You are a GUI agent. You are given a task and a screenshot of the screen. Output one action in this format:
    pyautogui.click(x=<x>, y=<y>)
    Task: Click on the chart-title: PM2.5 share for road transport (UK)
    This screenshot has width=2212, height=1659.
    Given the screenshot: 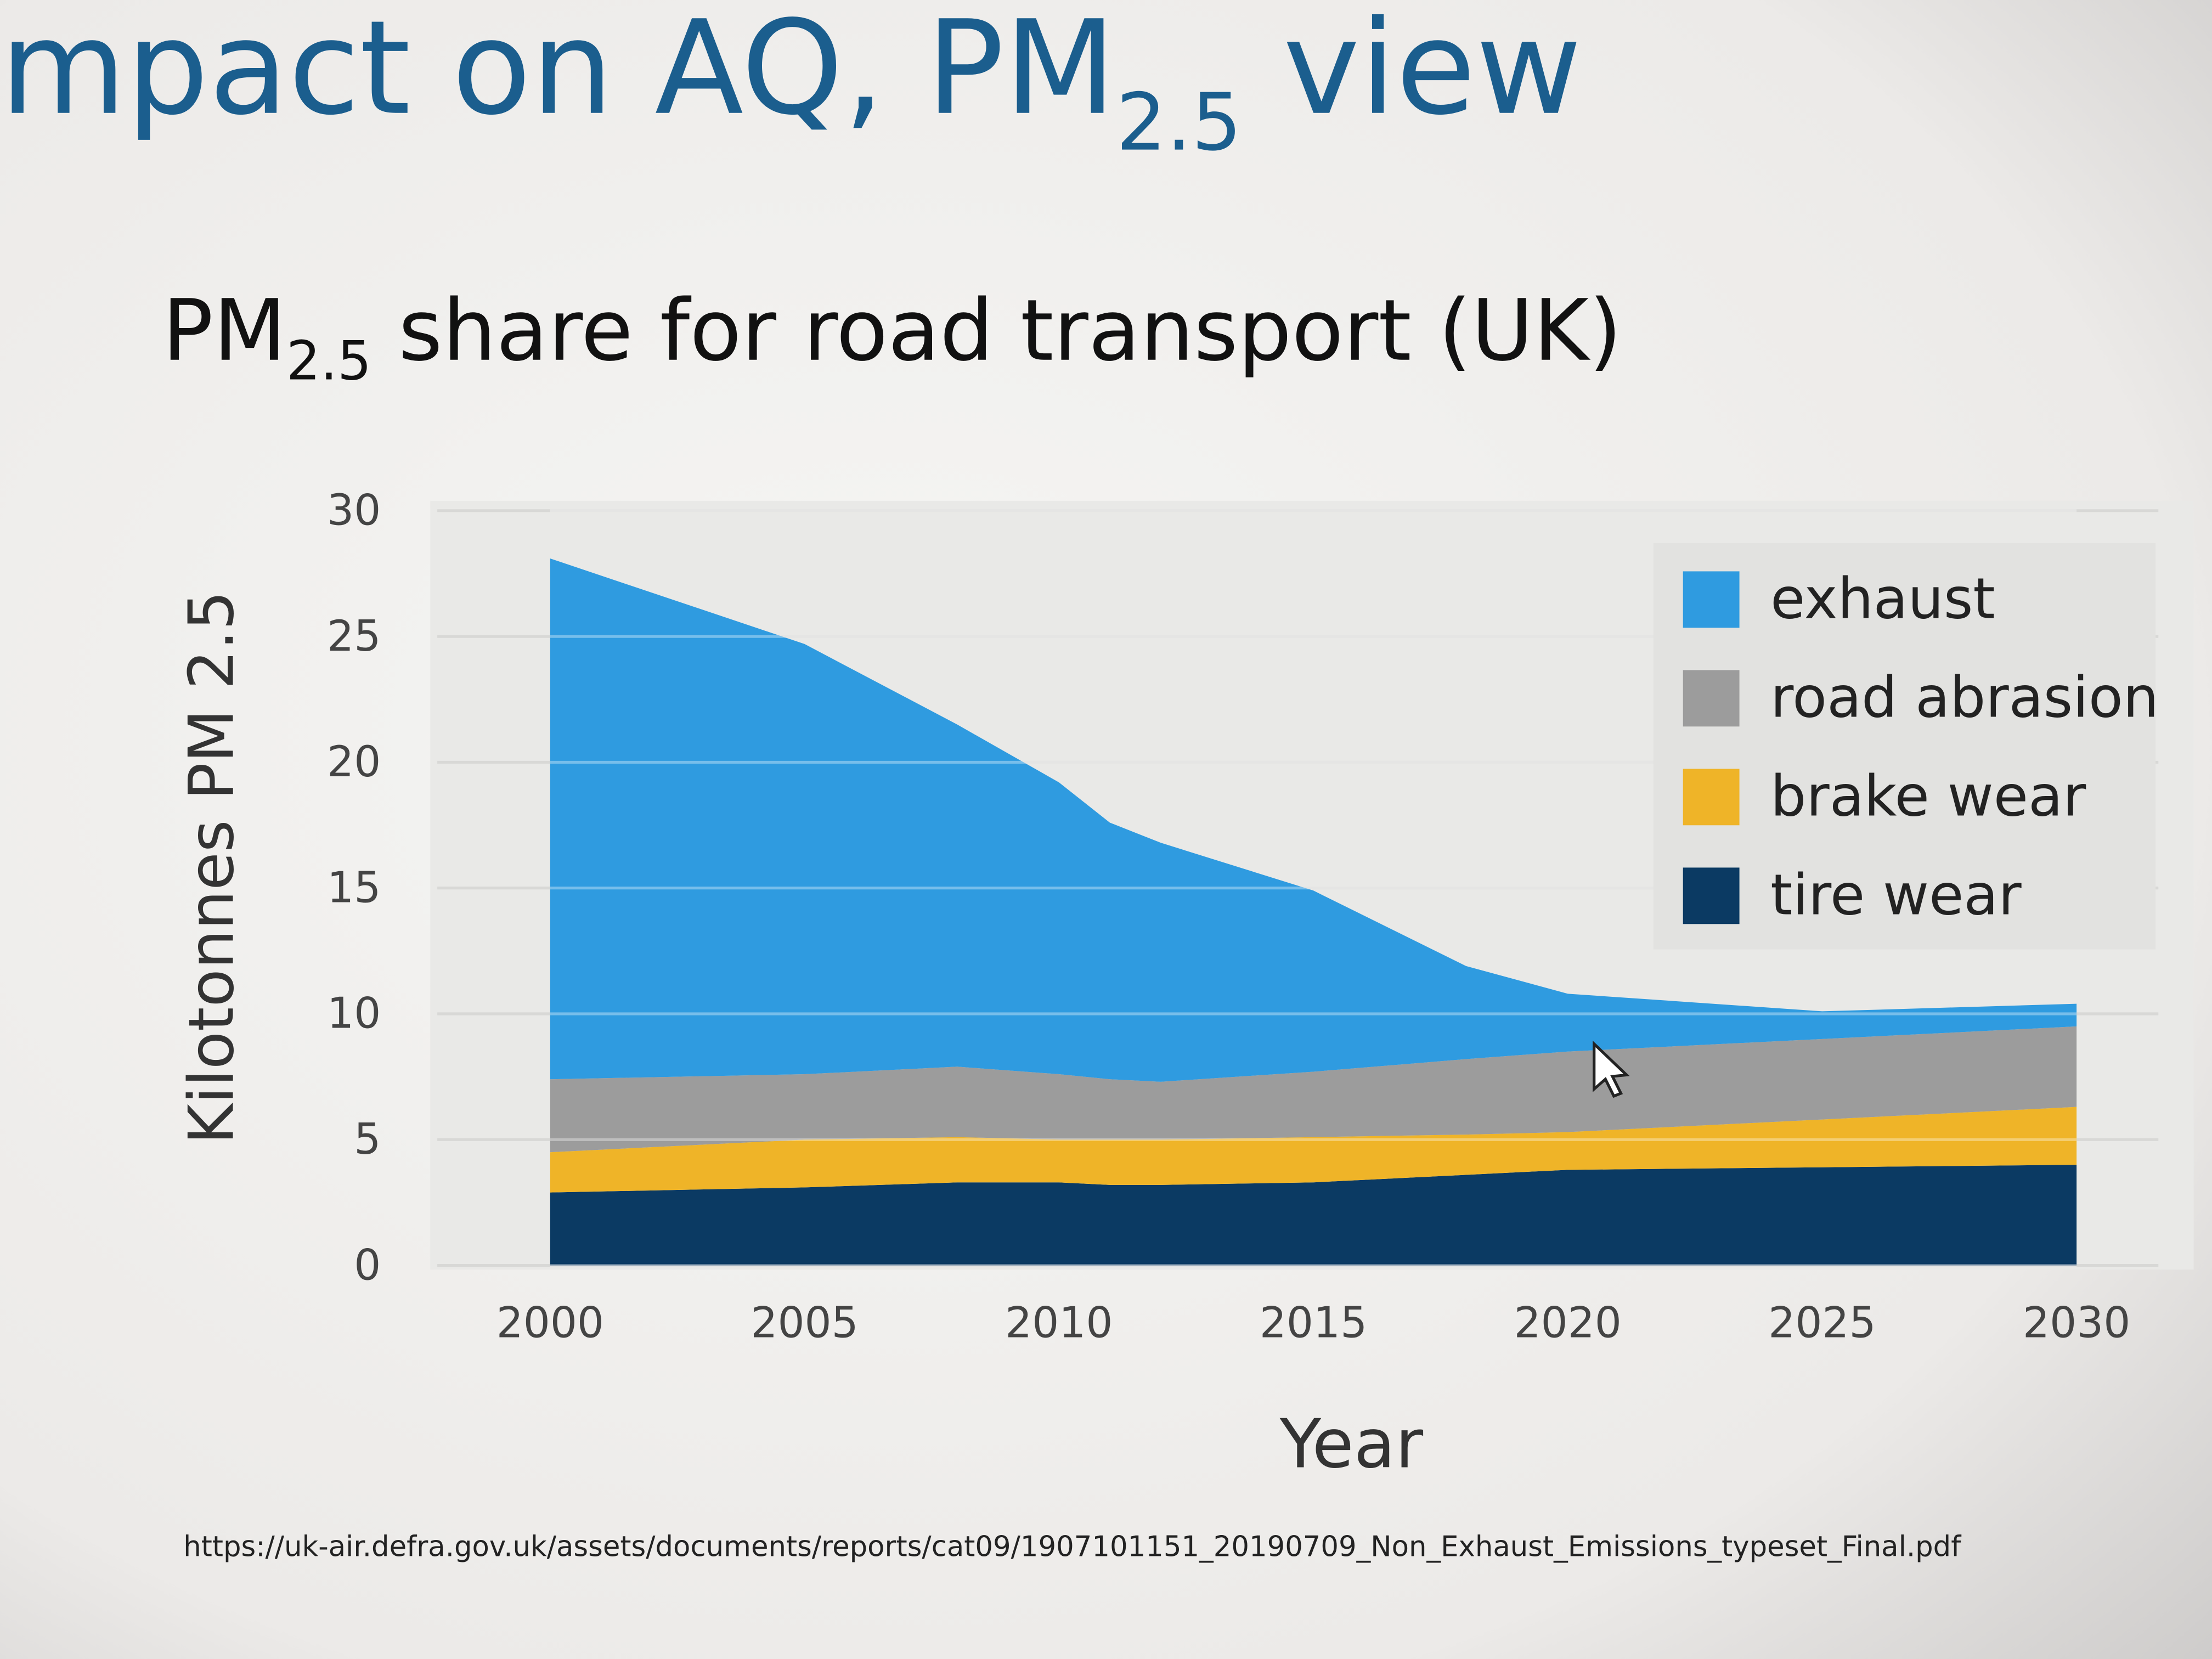 What is the action you would take?
    pyautogui.click(x=892, y=337)
    